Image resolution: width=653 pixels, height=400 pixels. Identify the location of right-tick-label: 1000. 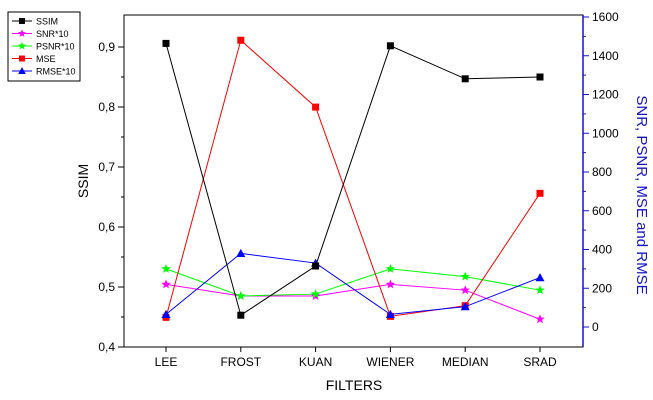
(605, 133).